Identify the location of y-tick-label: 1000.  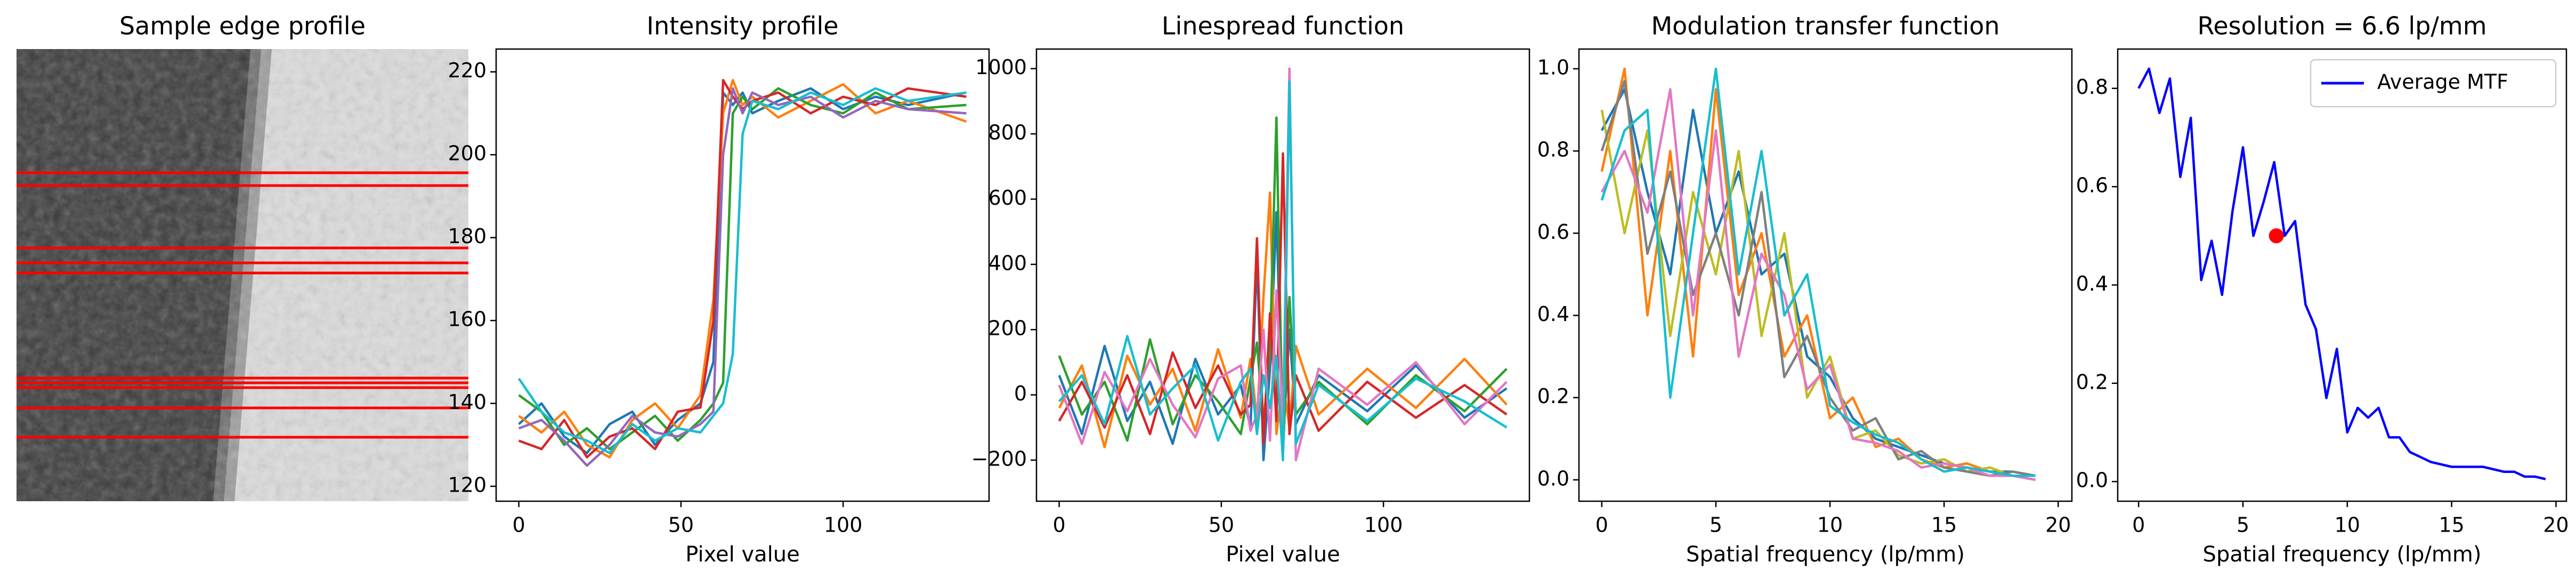
(1001, 67).